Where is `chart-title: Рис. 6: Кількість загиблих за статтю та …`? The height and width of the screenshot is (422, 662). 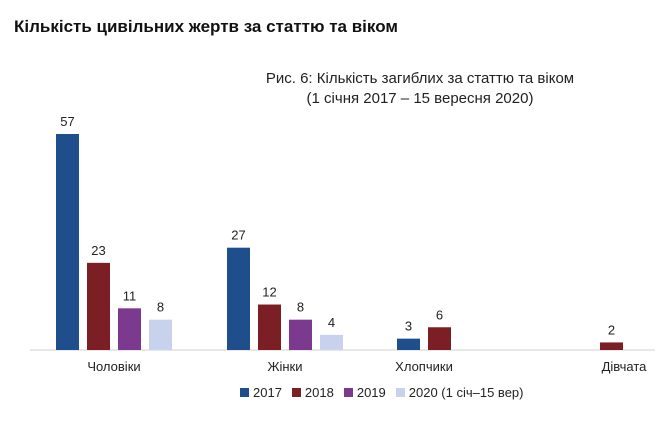 chart-title: Рис. 6: Кількість загиблих за статтю та … is located at coordinates (420, 78).